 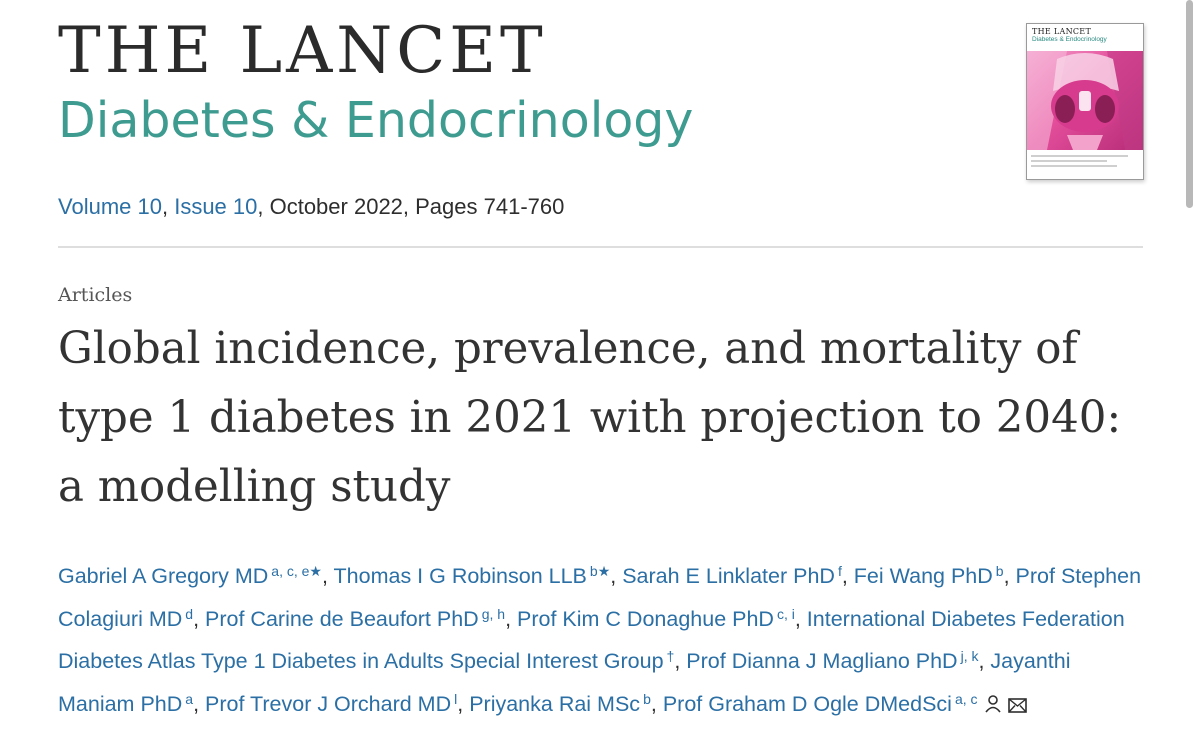 I want to click on author-link: Prof Carine de Beaufort PhD g, h, so click(x=355, y=618).